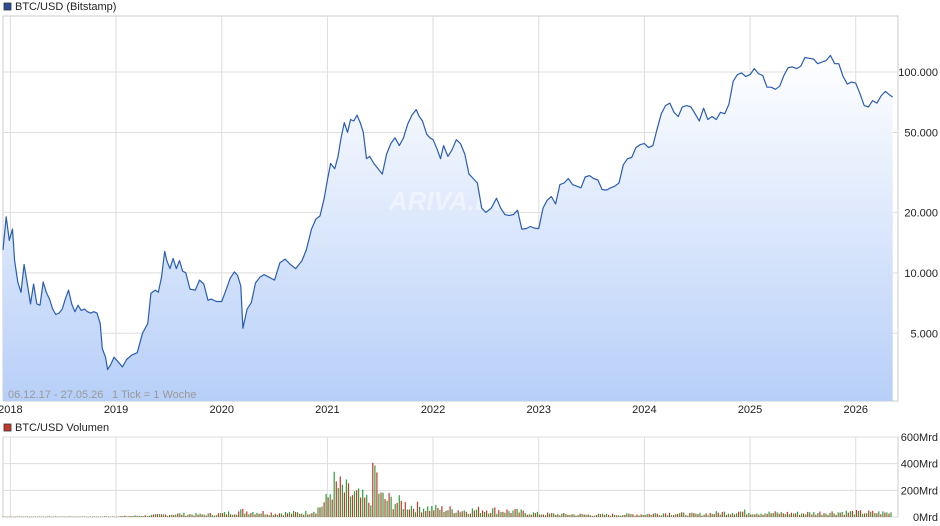 This screenshot has width=940, height=526. I want to click on volume-y-tick-label: 400Mrd, so click(919, 465).